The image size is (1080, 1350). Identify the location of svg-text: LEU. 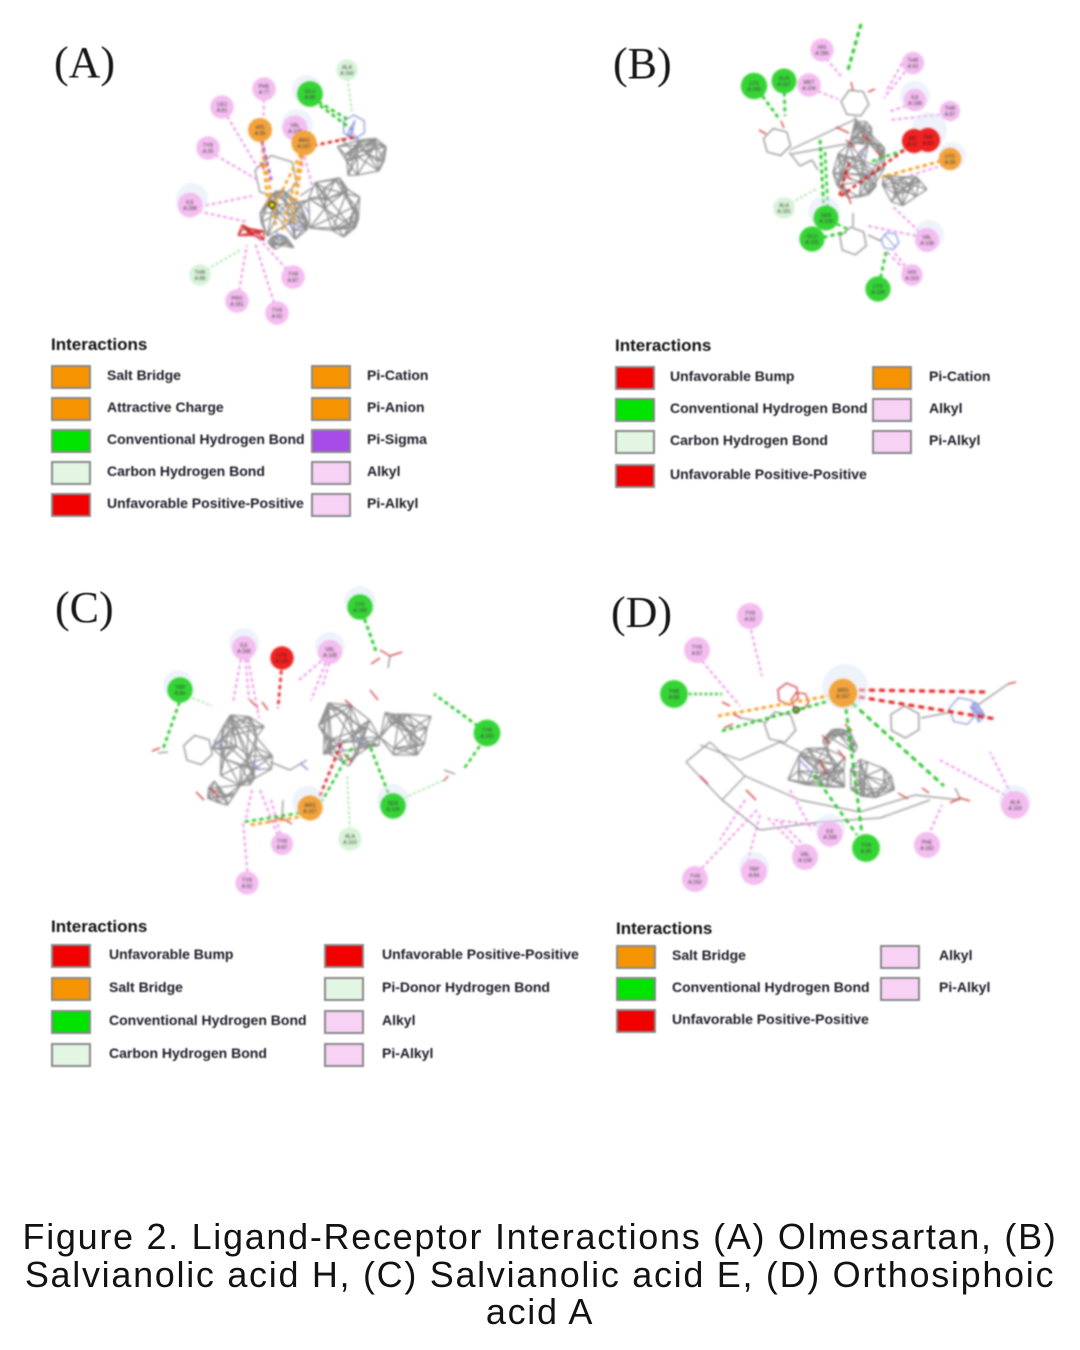
(222, 105).